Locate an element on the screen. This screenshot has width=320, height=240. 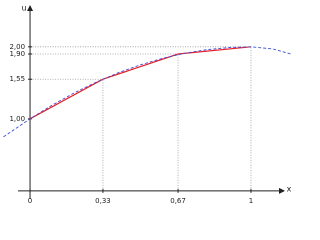
x-axis-label: x is located at coordinates (289, 188).